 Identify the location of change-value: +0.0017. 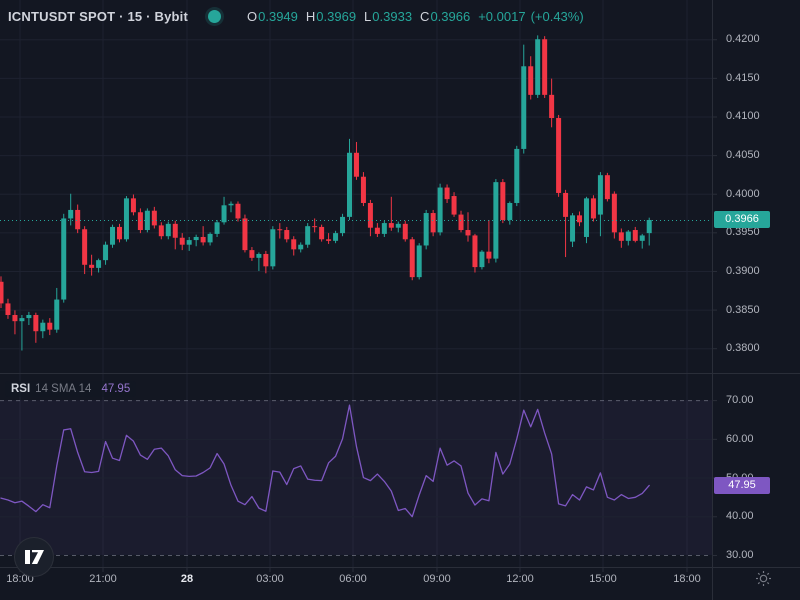
(502, 16).